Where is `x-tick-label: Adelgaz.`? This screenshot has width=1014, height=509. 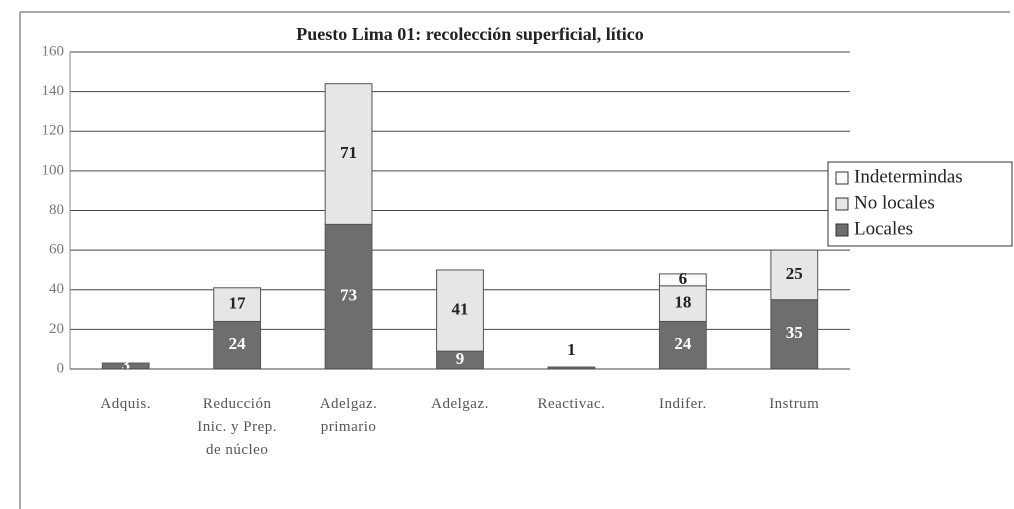 x-tick-label: Adelgaz. is located at coordinates (460, 404).